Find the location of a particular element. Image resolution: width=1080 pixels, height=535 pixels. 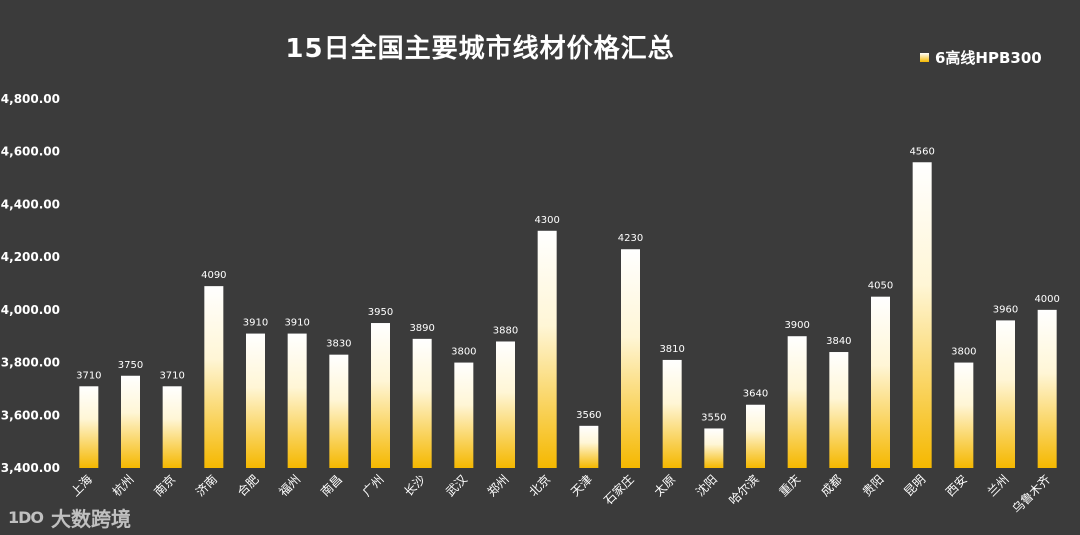

x-tick-label: 广州 is located at coordinates (373, 485).